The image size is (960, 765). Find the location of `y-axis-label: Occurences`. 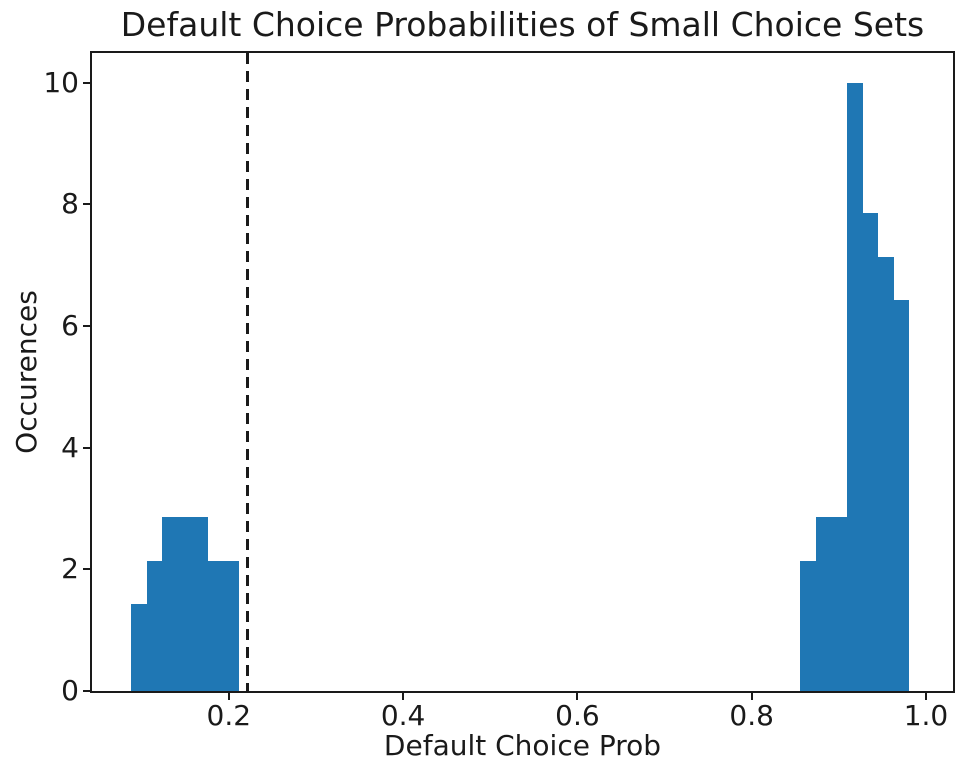

y-axis-label: Occurences is located at coordinates (26, 372).